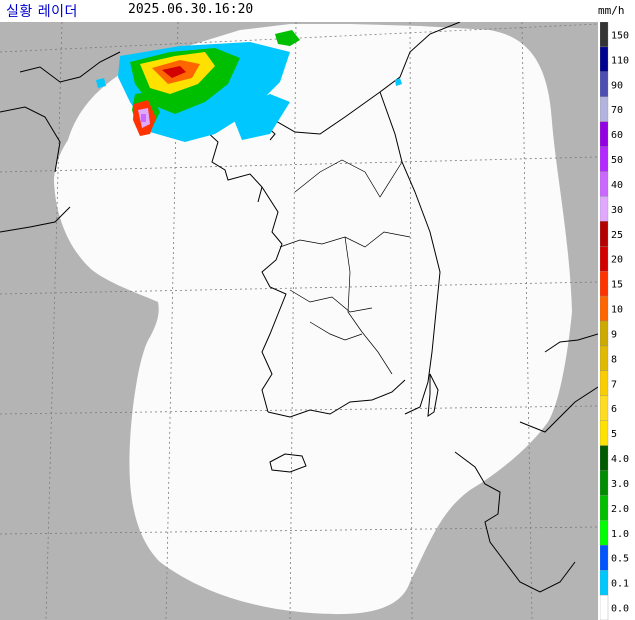 Image resolution: width=635 pixels, height=620 pixels. I want to click on header-bar: 실황 레이더 2025.06.30.16:20 mm/h, so click(317, 11).